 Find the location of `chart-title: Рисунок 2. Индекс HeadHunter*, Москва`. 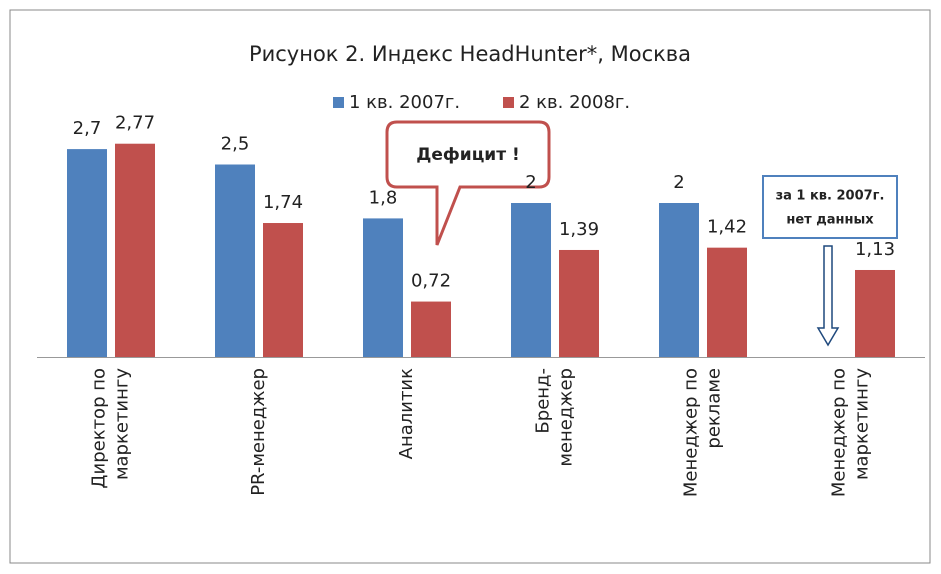

chart-title: Рисунок 2. Индекс HeadHunter*, Москва is located at coordinates (470, 54).